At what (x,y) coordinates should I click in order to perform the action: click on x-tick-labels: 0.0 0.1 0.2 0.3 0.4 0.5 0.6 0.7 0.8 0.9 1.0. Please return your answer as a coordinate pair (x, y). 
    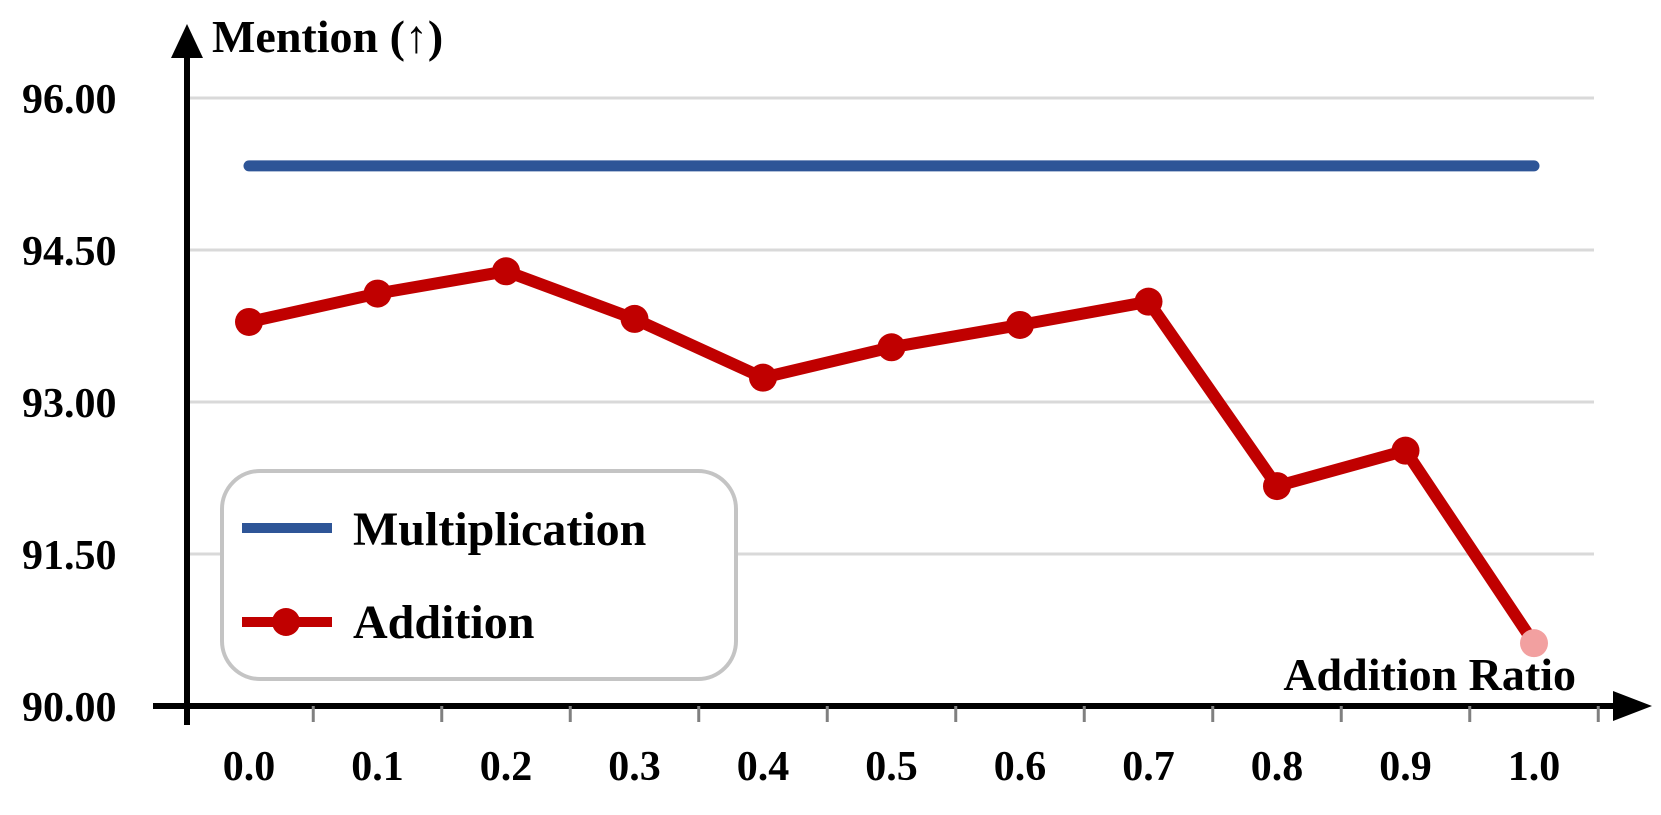
    Looking at the image, I should click on (892, 767).